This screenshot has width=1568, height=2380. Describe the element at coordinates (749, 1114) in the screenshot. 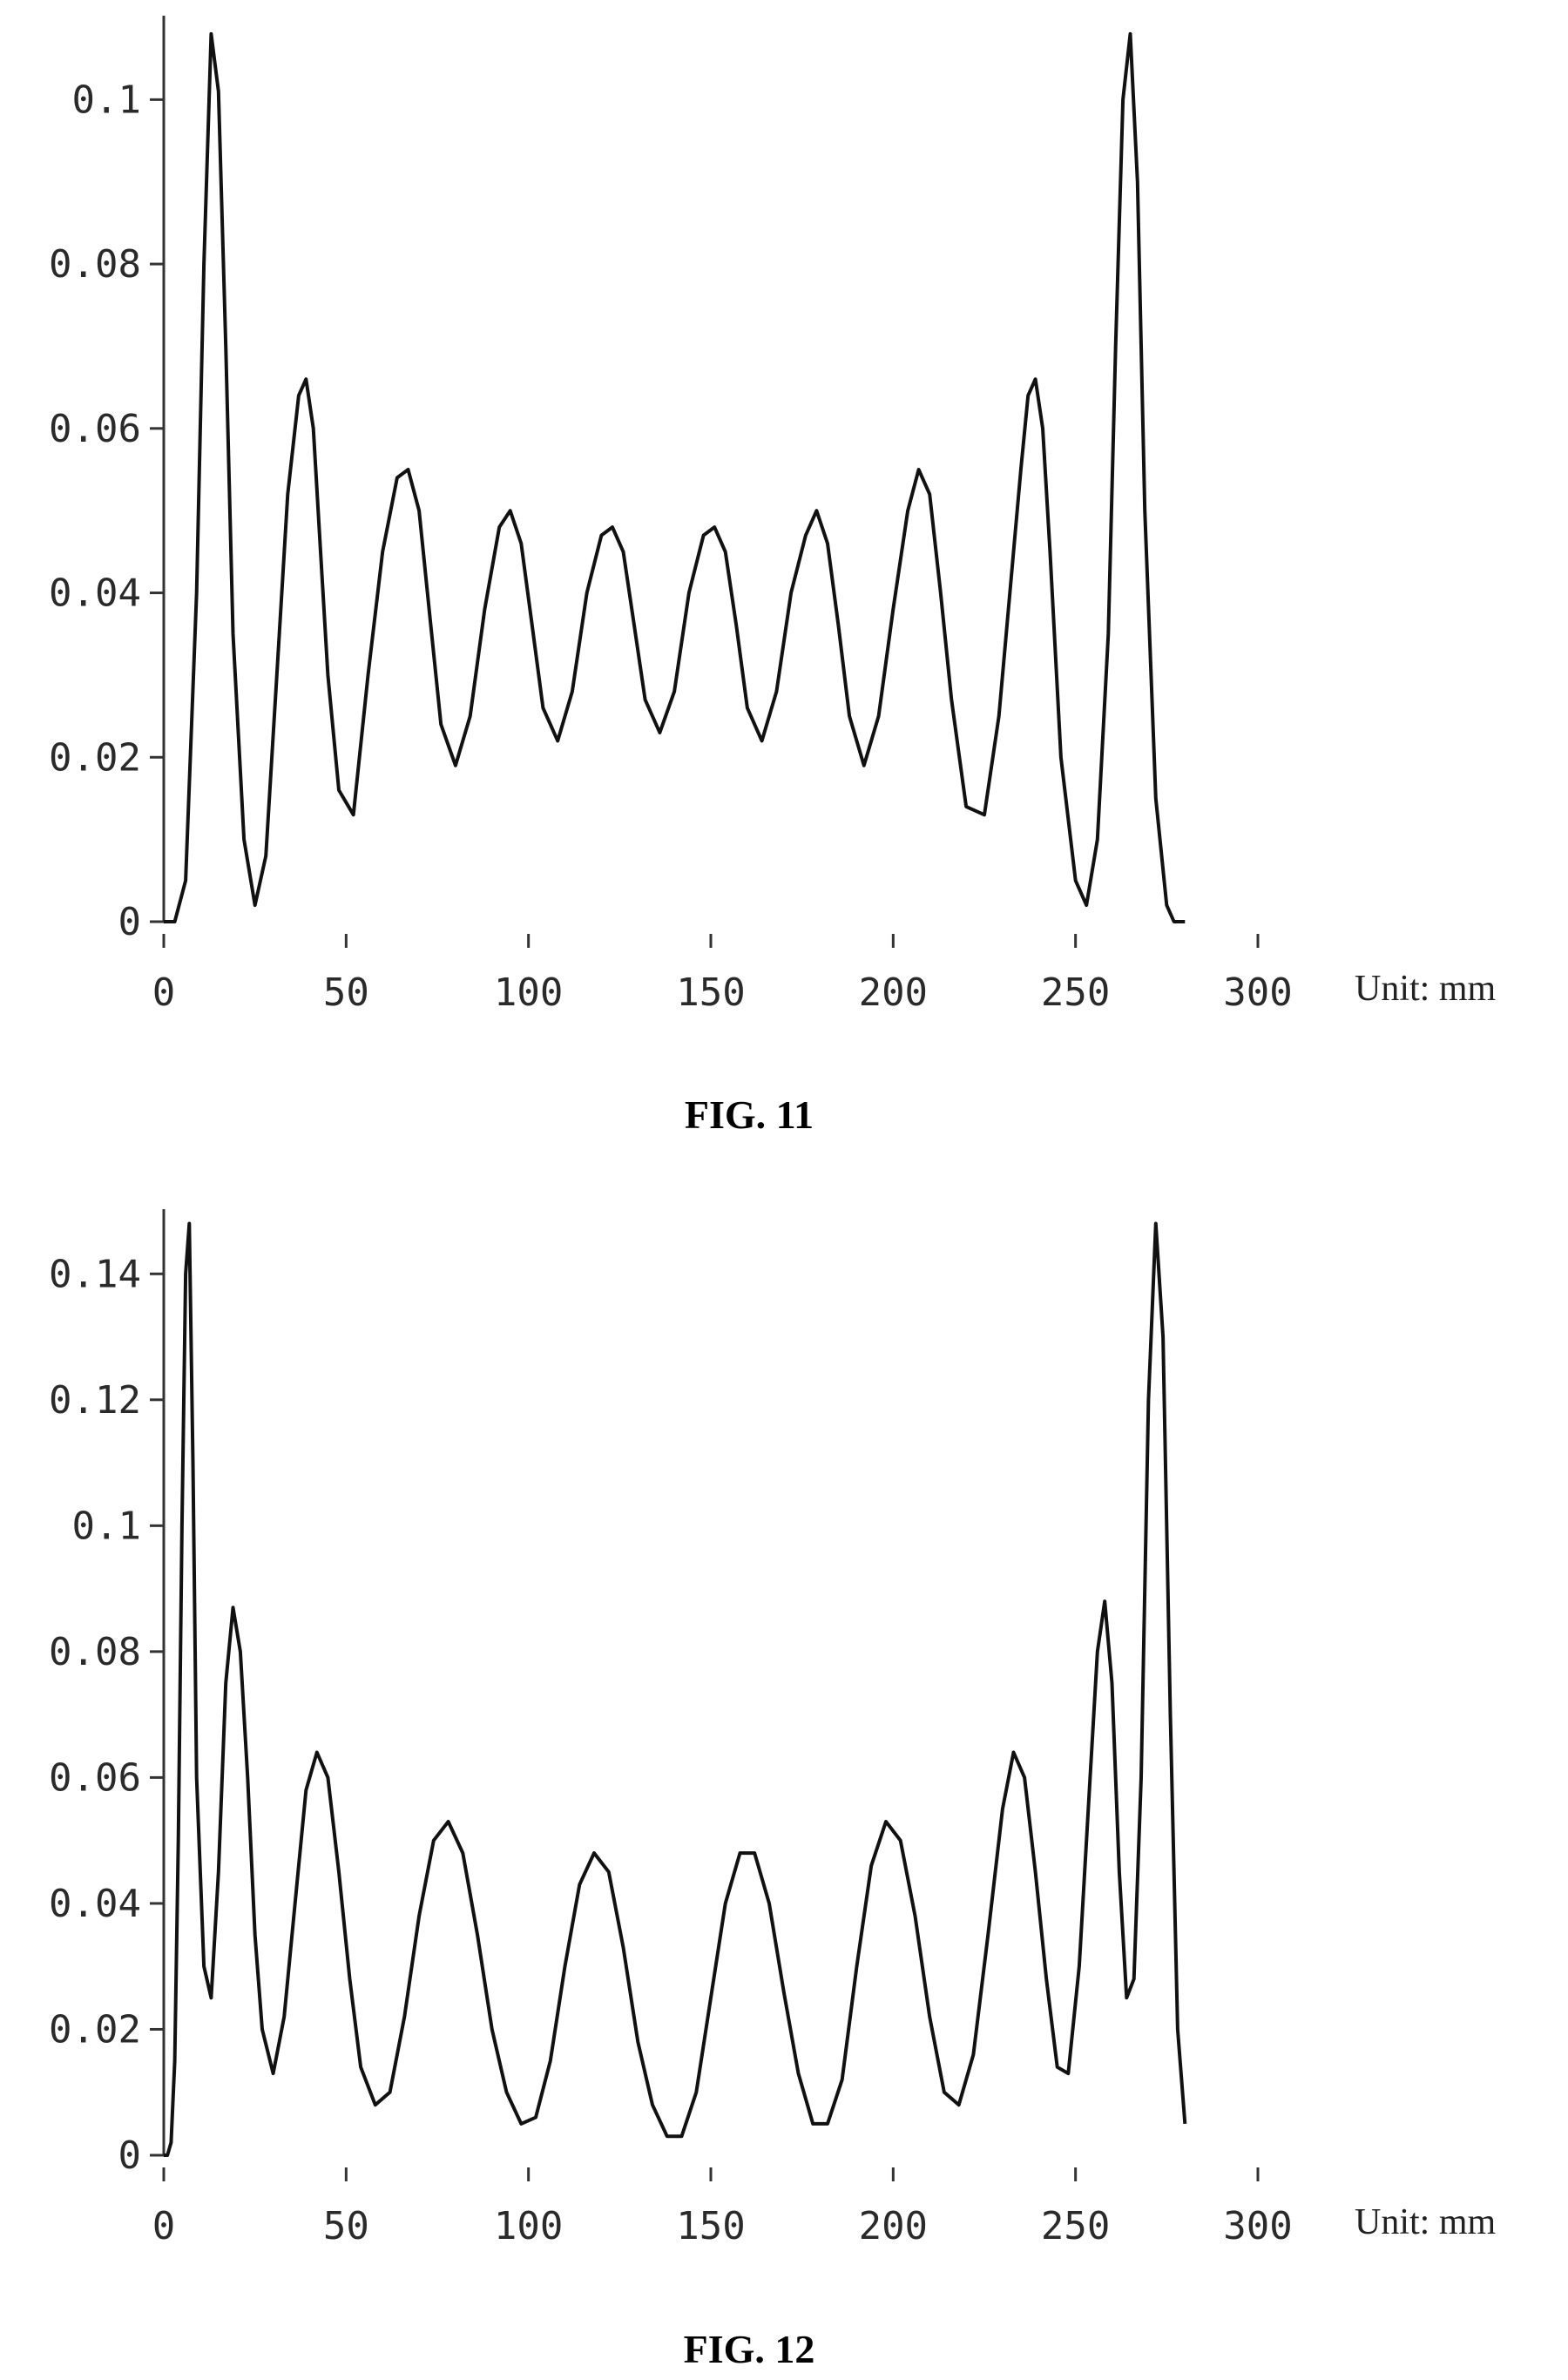

I see `figure-caption-fig-11: FIG. 11` at that location.